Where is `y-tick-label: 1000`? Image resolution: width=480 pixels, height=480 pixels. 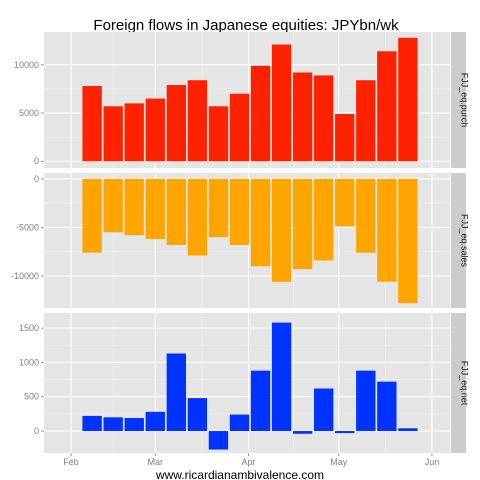 y-tick-label: 1000 is located at coordinates (29, 362).